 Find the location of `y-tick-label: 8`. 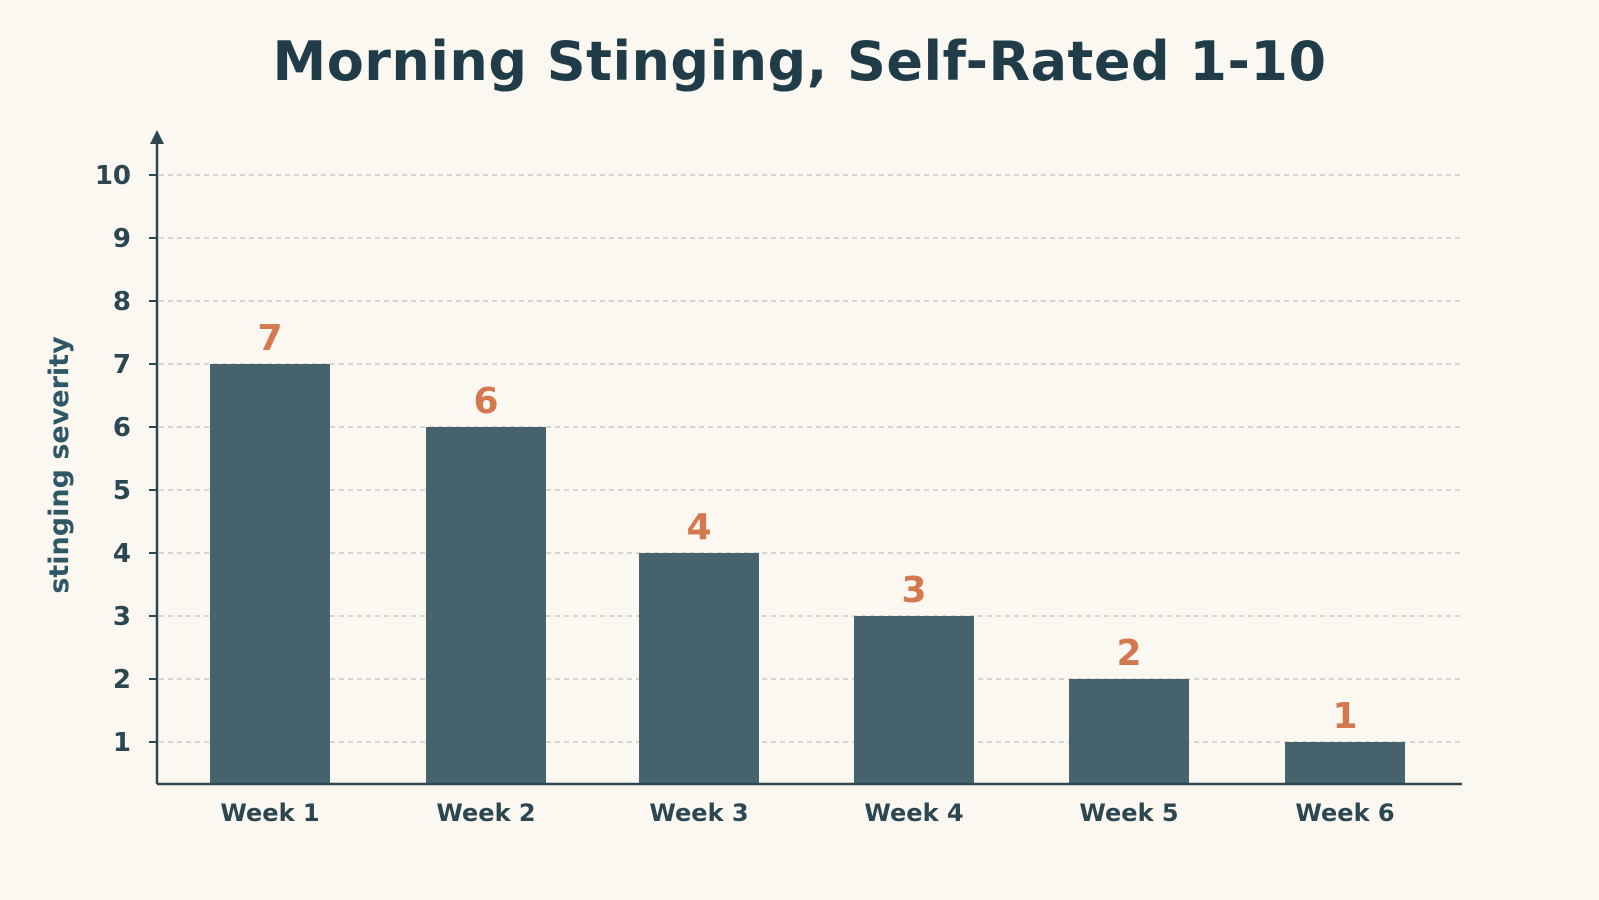

y-tick-label: 8 is located at coordinates (122, 302).